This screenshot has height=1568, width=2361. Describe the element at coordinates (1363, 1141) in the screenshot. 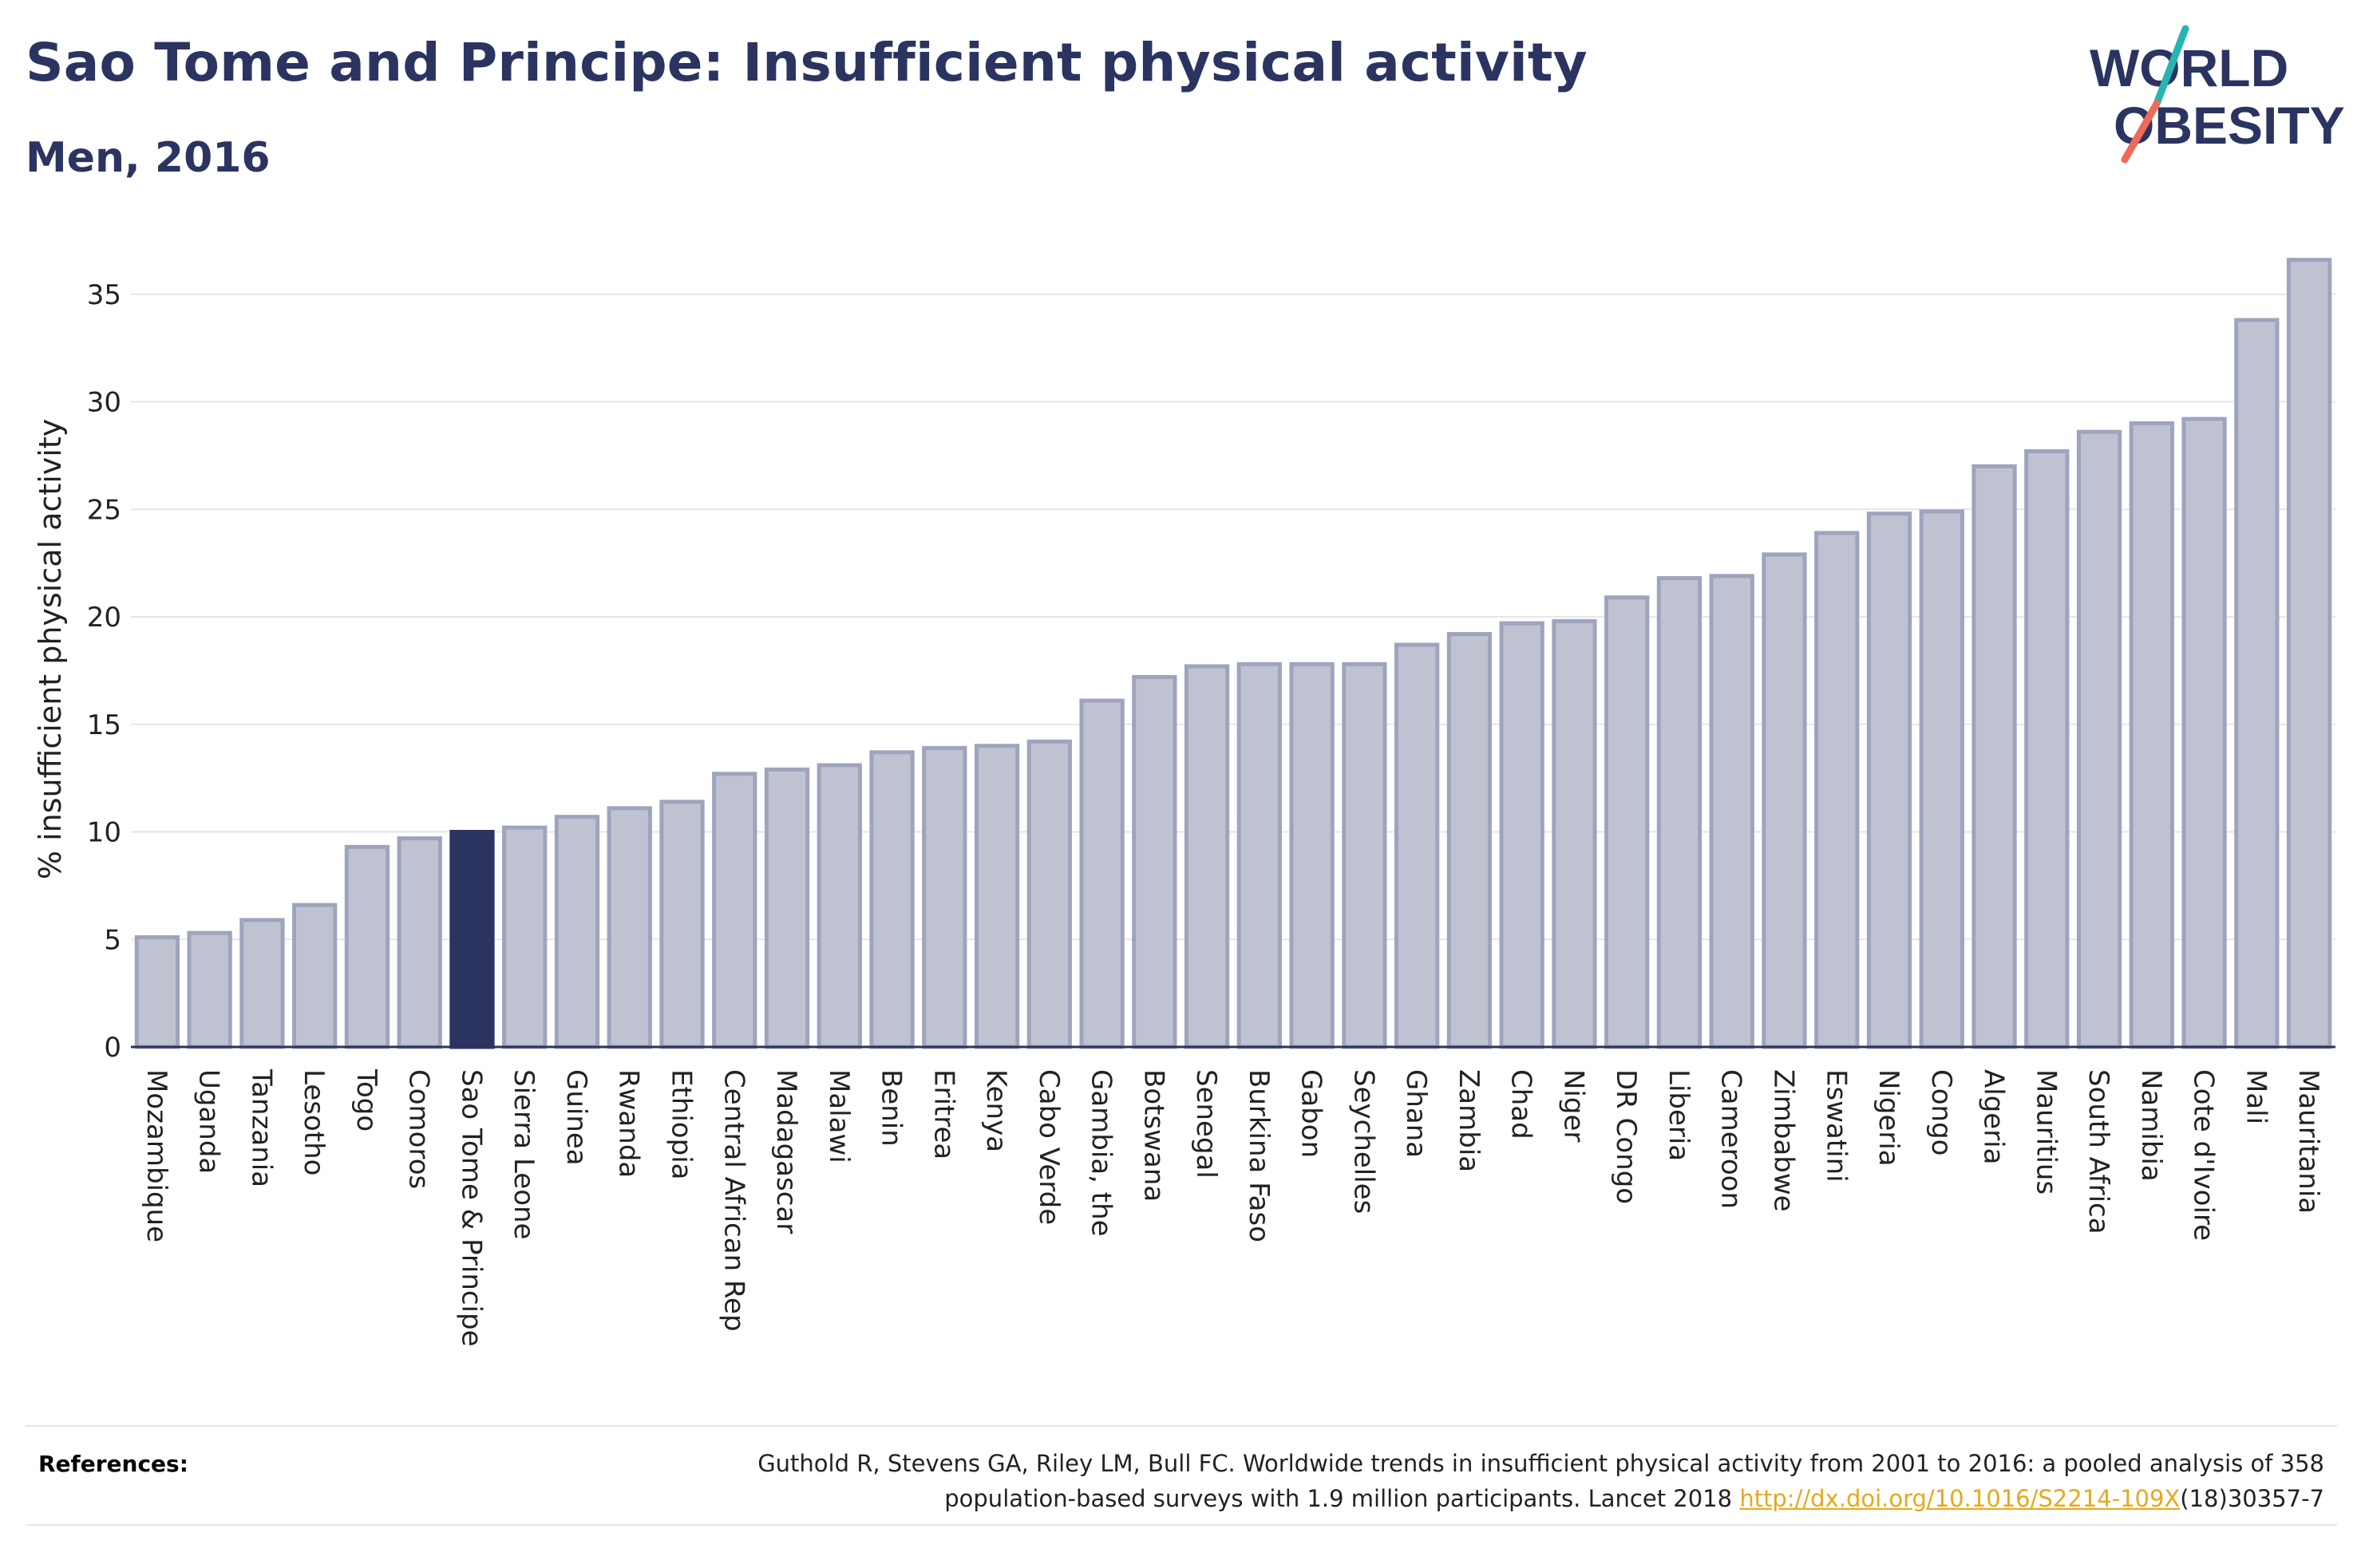

I see `x-tick-label: Seychelles` at that location.